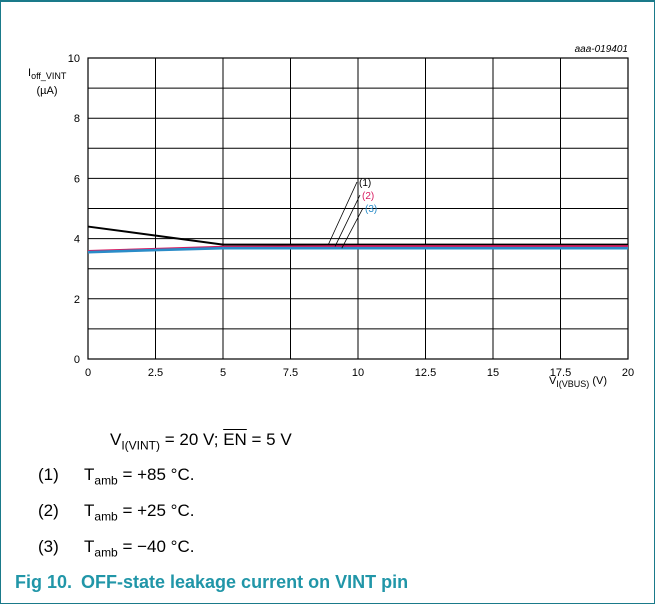 Image resolution: width=657 pixels, height=606 pixels. I want to click on vint-subscript: I(VINT), so click(141, 445).